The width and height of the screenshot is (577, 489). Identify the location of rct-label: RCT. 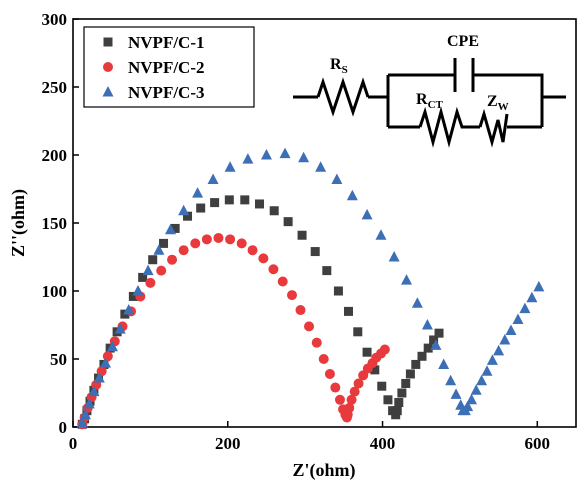
(430, 101).